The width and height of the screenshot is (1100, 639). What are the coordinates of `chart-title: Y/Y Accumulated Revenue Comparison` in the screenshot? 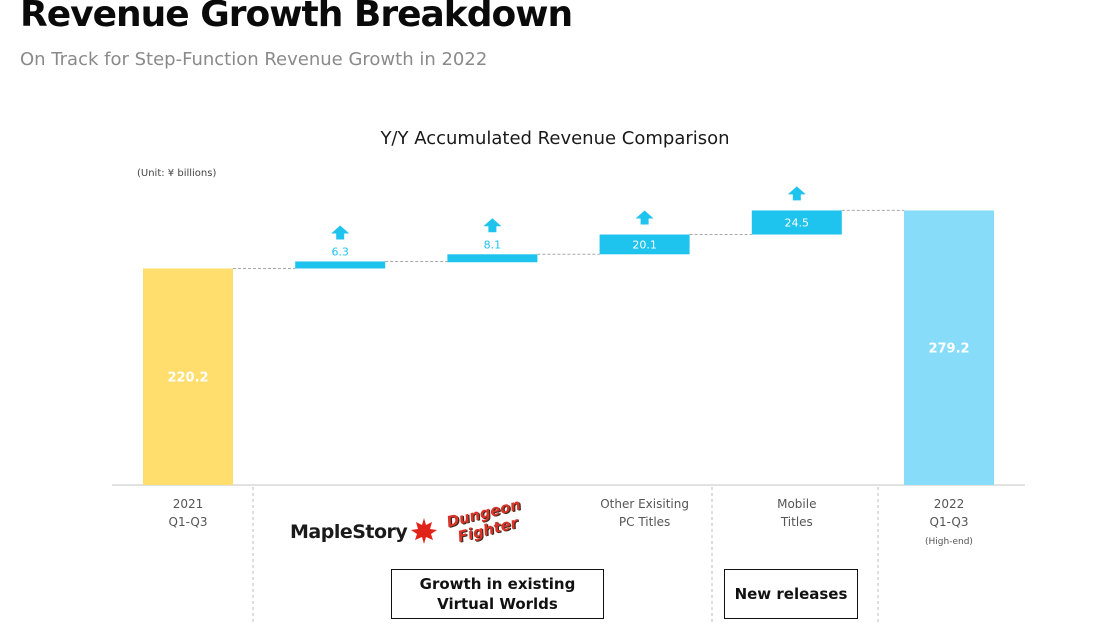 It's located at (555, 138).